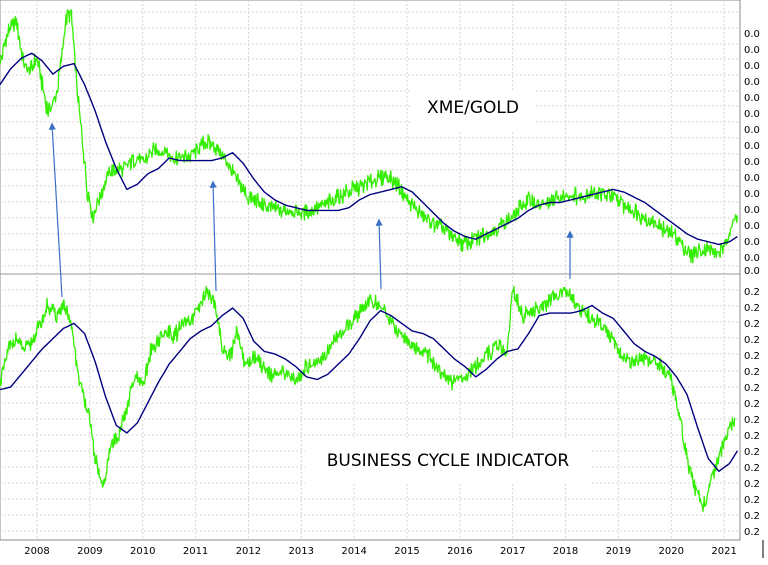 This screenshot has width=768, height=565. Describe the element at coordinates (752, 66) in the screenshot. I see `top-y-tick-label-2: 0.0` at that location.